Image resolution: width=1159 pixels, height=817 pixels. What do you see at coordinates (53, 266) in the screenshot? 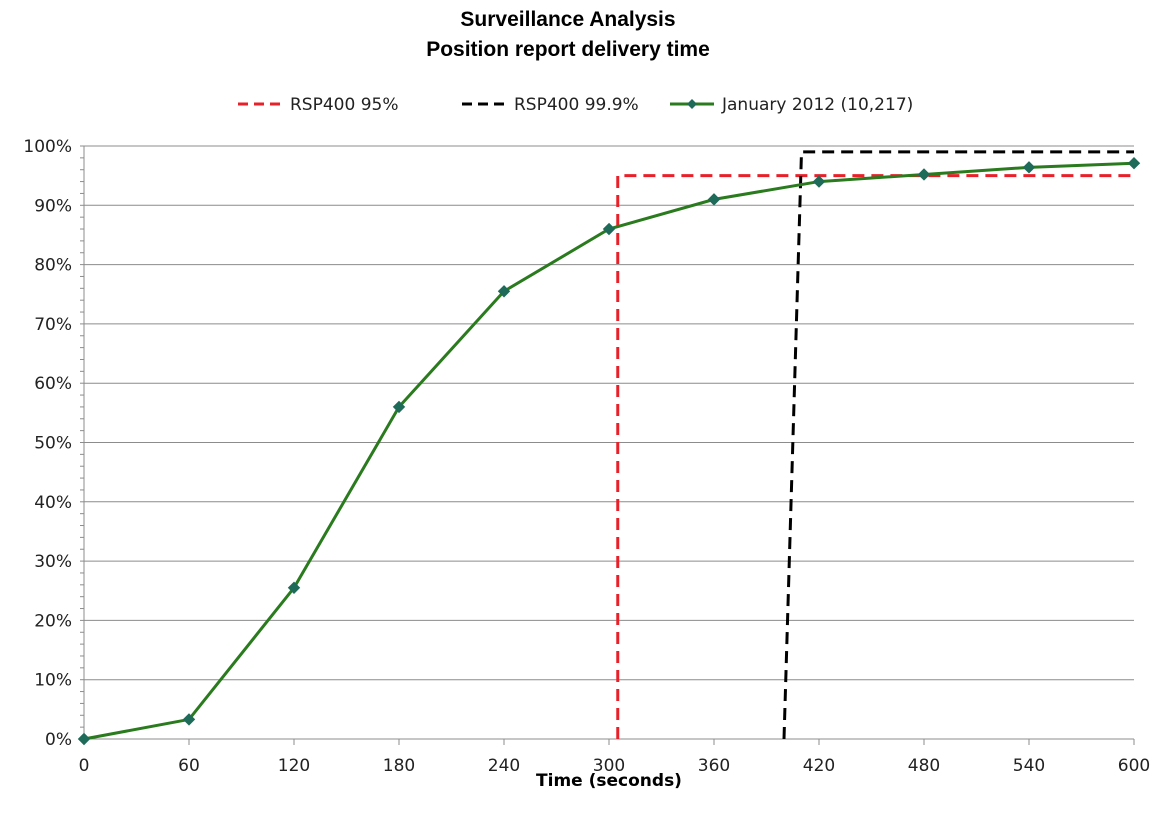
I see `y-tick-label: 80%` at bounding box center [53, 266].